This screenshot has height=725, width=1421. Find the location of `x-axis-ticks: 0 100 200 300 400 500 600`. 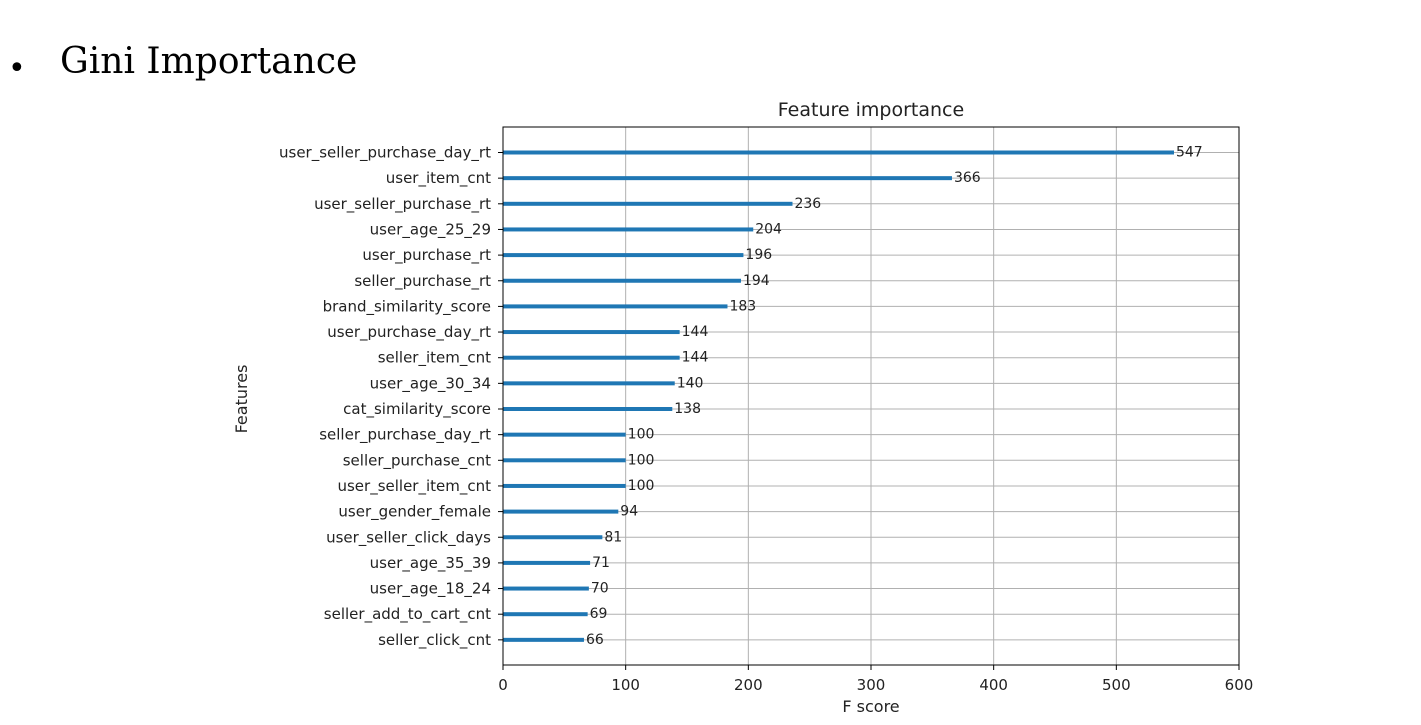

x-axis-ticks: 0 100 200 300 400 500 600 is located at coordinates (875, 679).